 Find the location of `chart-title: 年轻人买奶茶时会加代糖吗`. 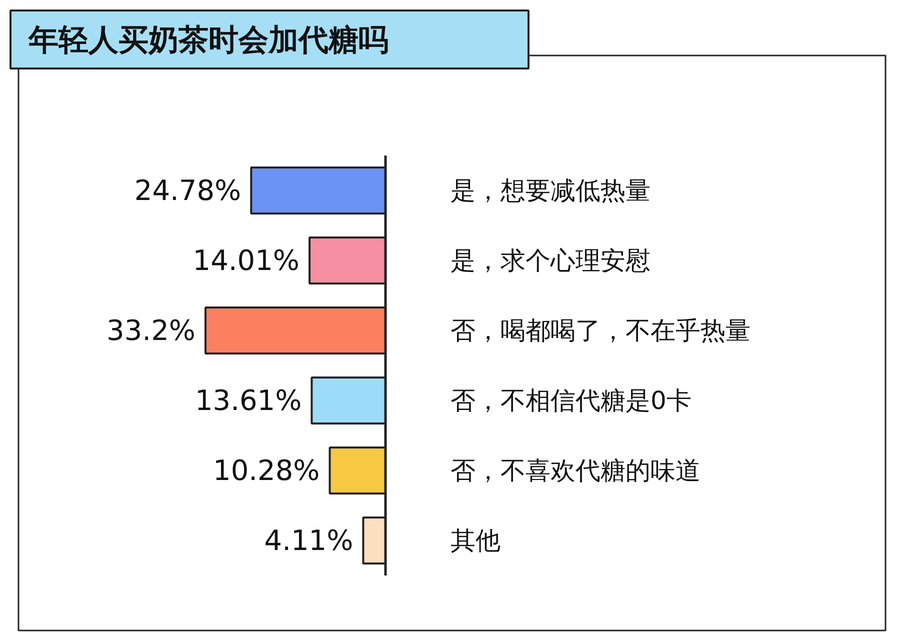

chart-title: 年轻人买奶茶时会加代糖吗 is located at coordinates (208, 40).